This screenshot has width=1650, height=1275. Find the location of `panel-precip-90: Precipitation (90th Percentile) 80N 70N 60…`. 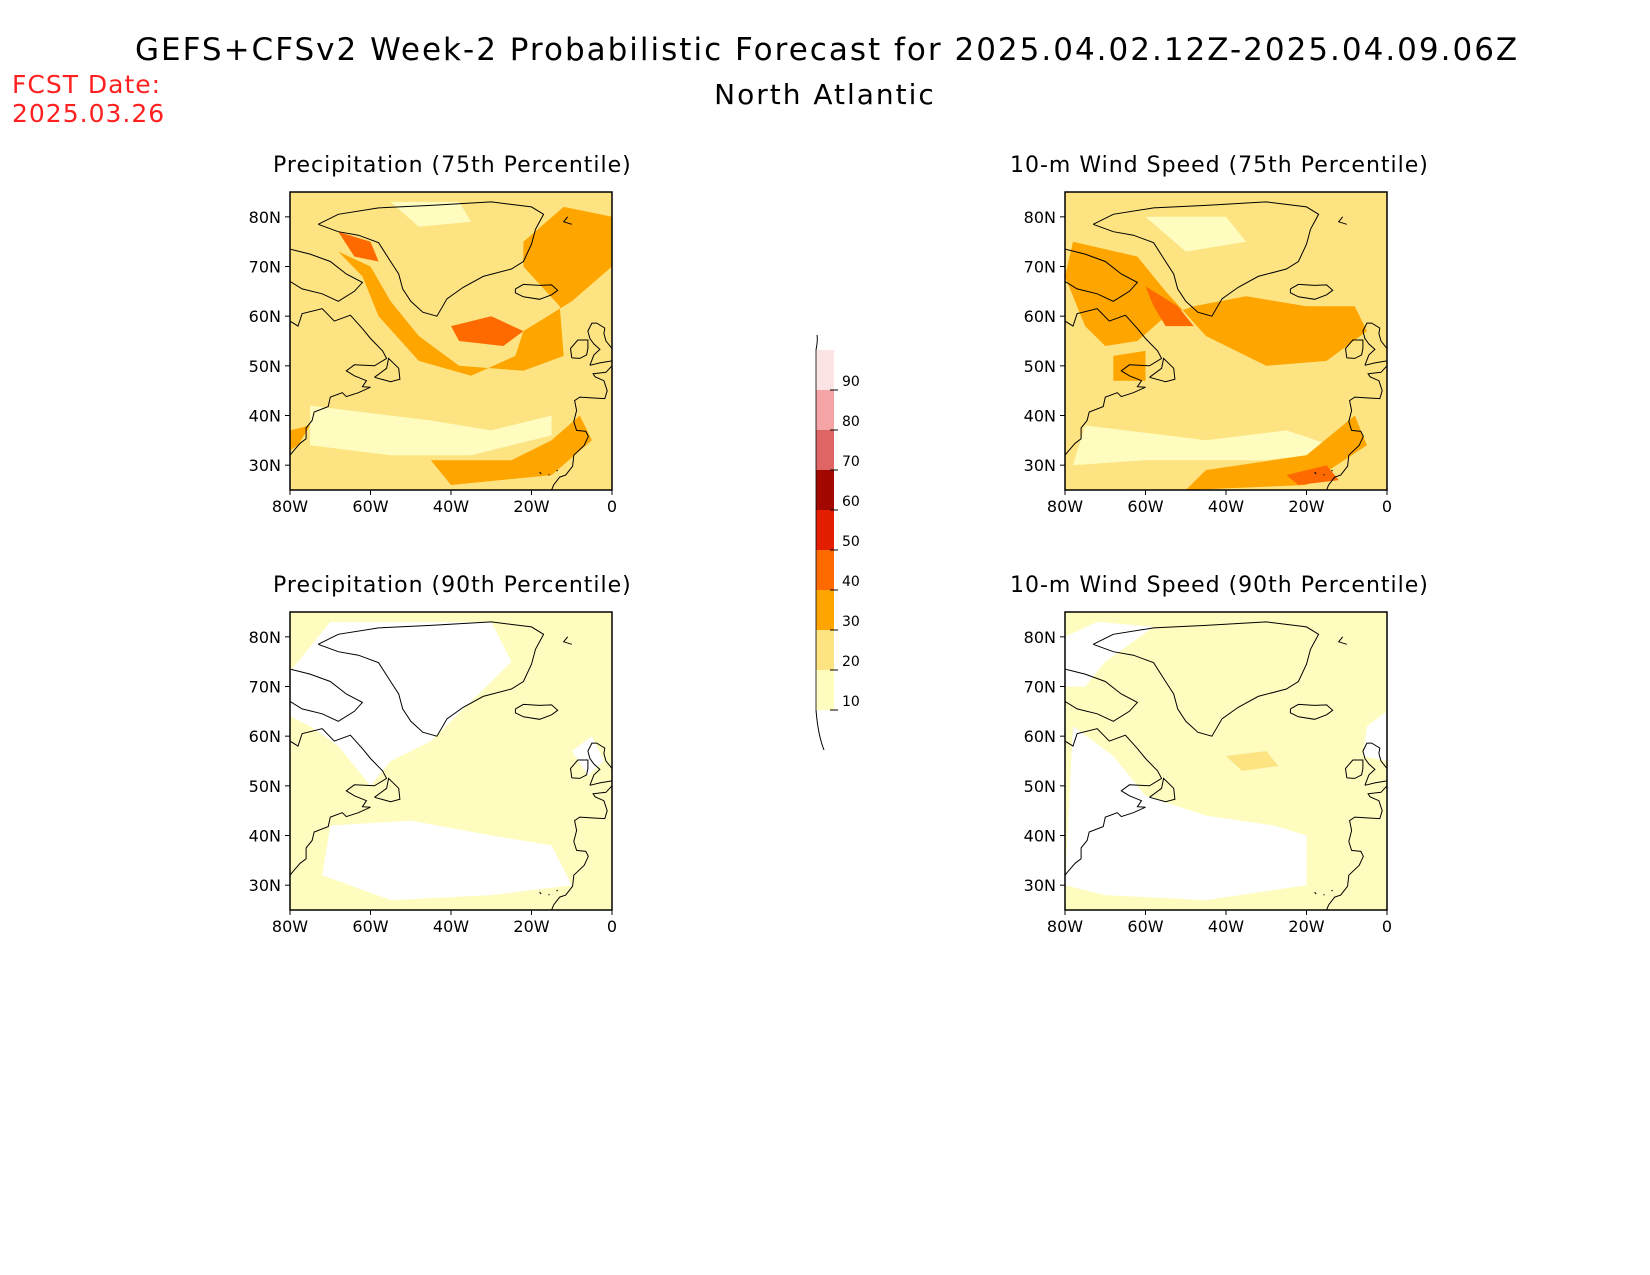

panel-precip-90: Precipitation (90th Percentile) 80N 70N 60… is located at coordinates (428, 755).